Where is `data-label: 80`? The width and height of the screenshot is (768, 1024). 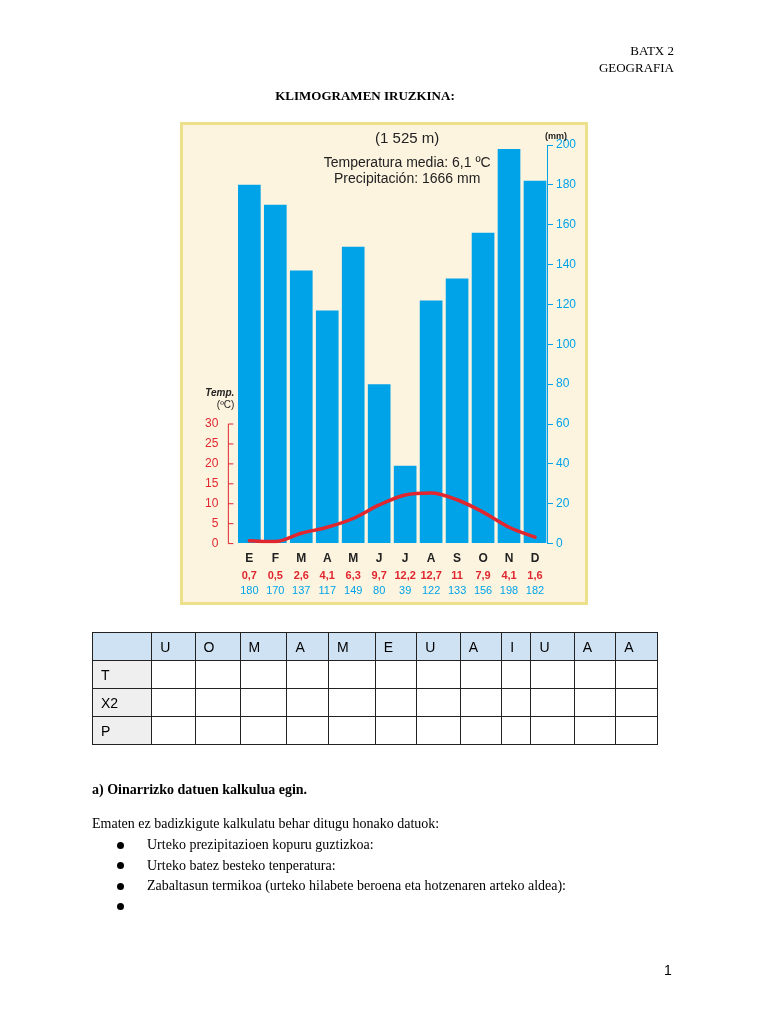 data-label: 80 is located at coordinates (379, 590).